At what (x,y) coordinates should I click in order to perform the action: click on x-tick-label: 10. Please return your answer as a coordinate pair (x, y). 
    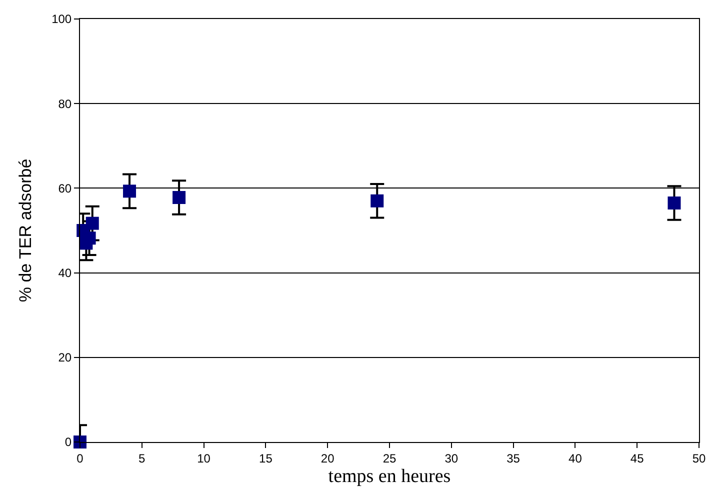
    Looking at the image, I should click on (204, 458).